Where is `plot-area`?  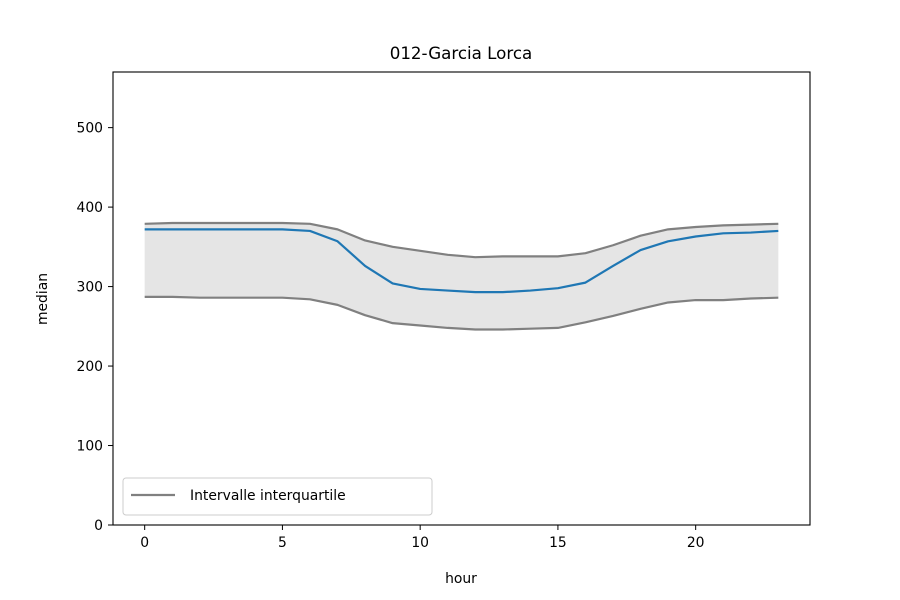 plot-area is located at coordinates (461, 276).